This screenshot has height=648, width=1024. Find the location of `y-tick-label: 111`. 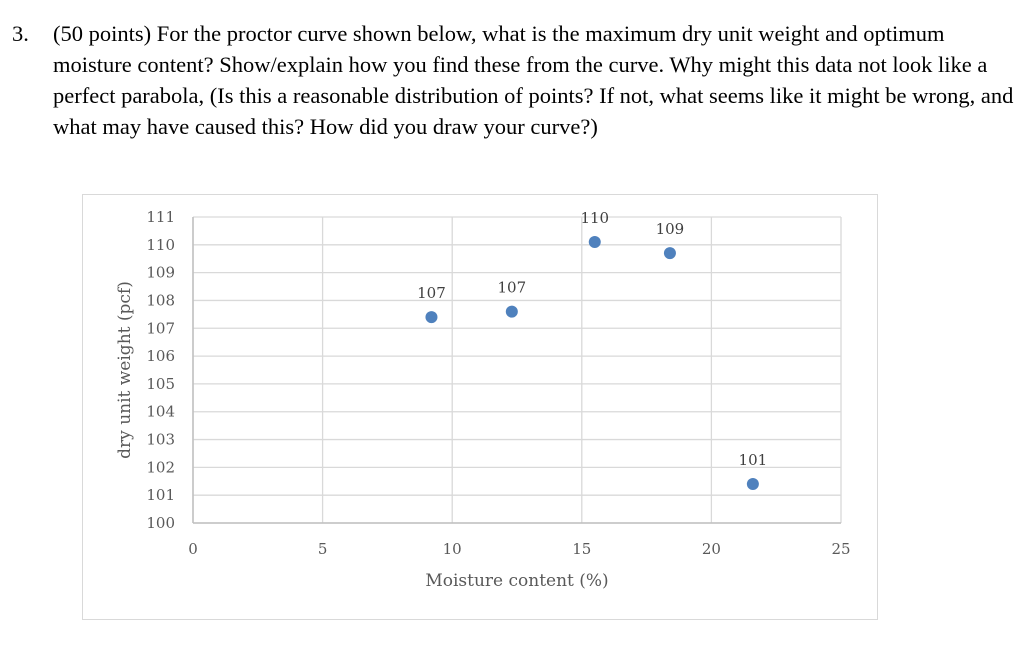

y-tick-label: 111 is located at coordinates (160, 217).